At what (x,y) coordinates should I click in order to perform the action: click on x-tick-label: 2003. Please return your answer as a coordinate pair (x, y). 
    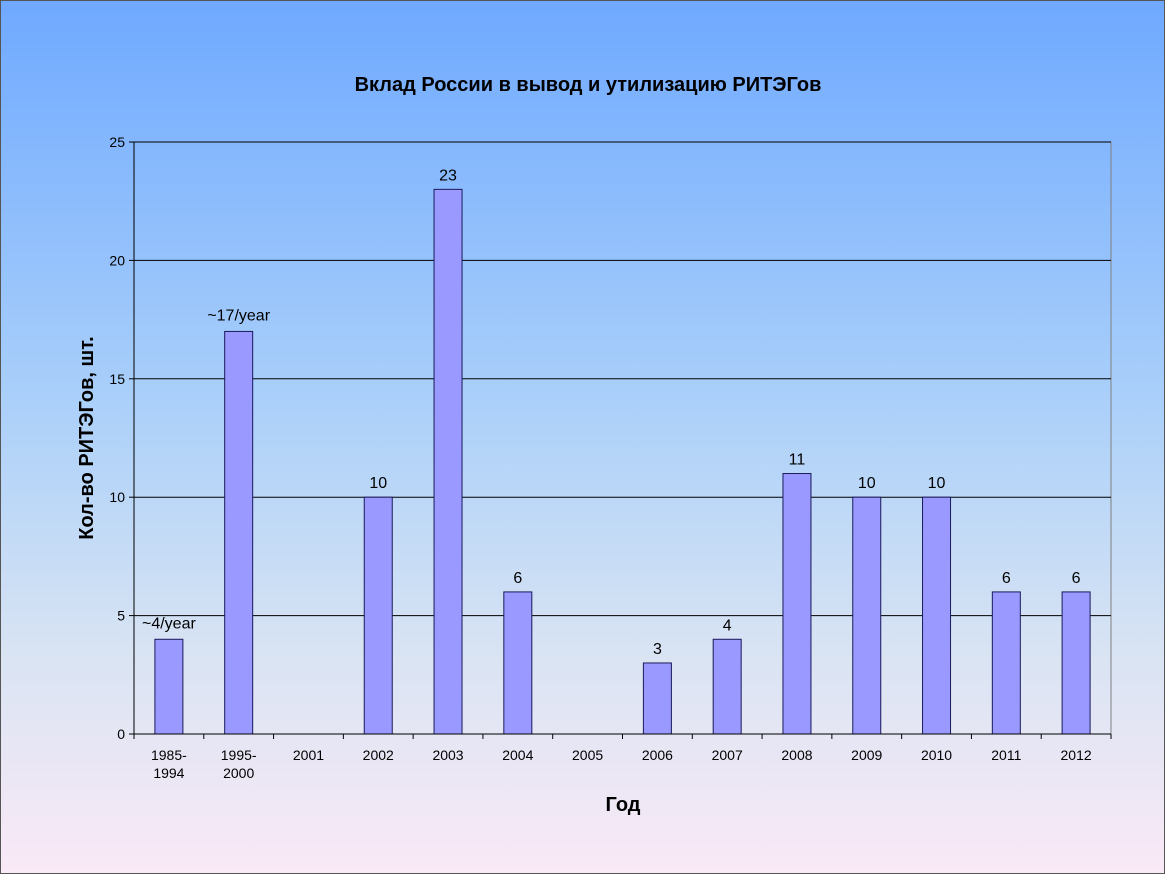
    Looking at the image, I should click on (447, 755).